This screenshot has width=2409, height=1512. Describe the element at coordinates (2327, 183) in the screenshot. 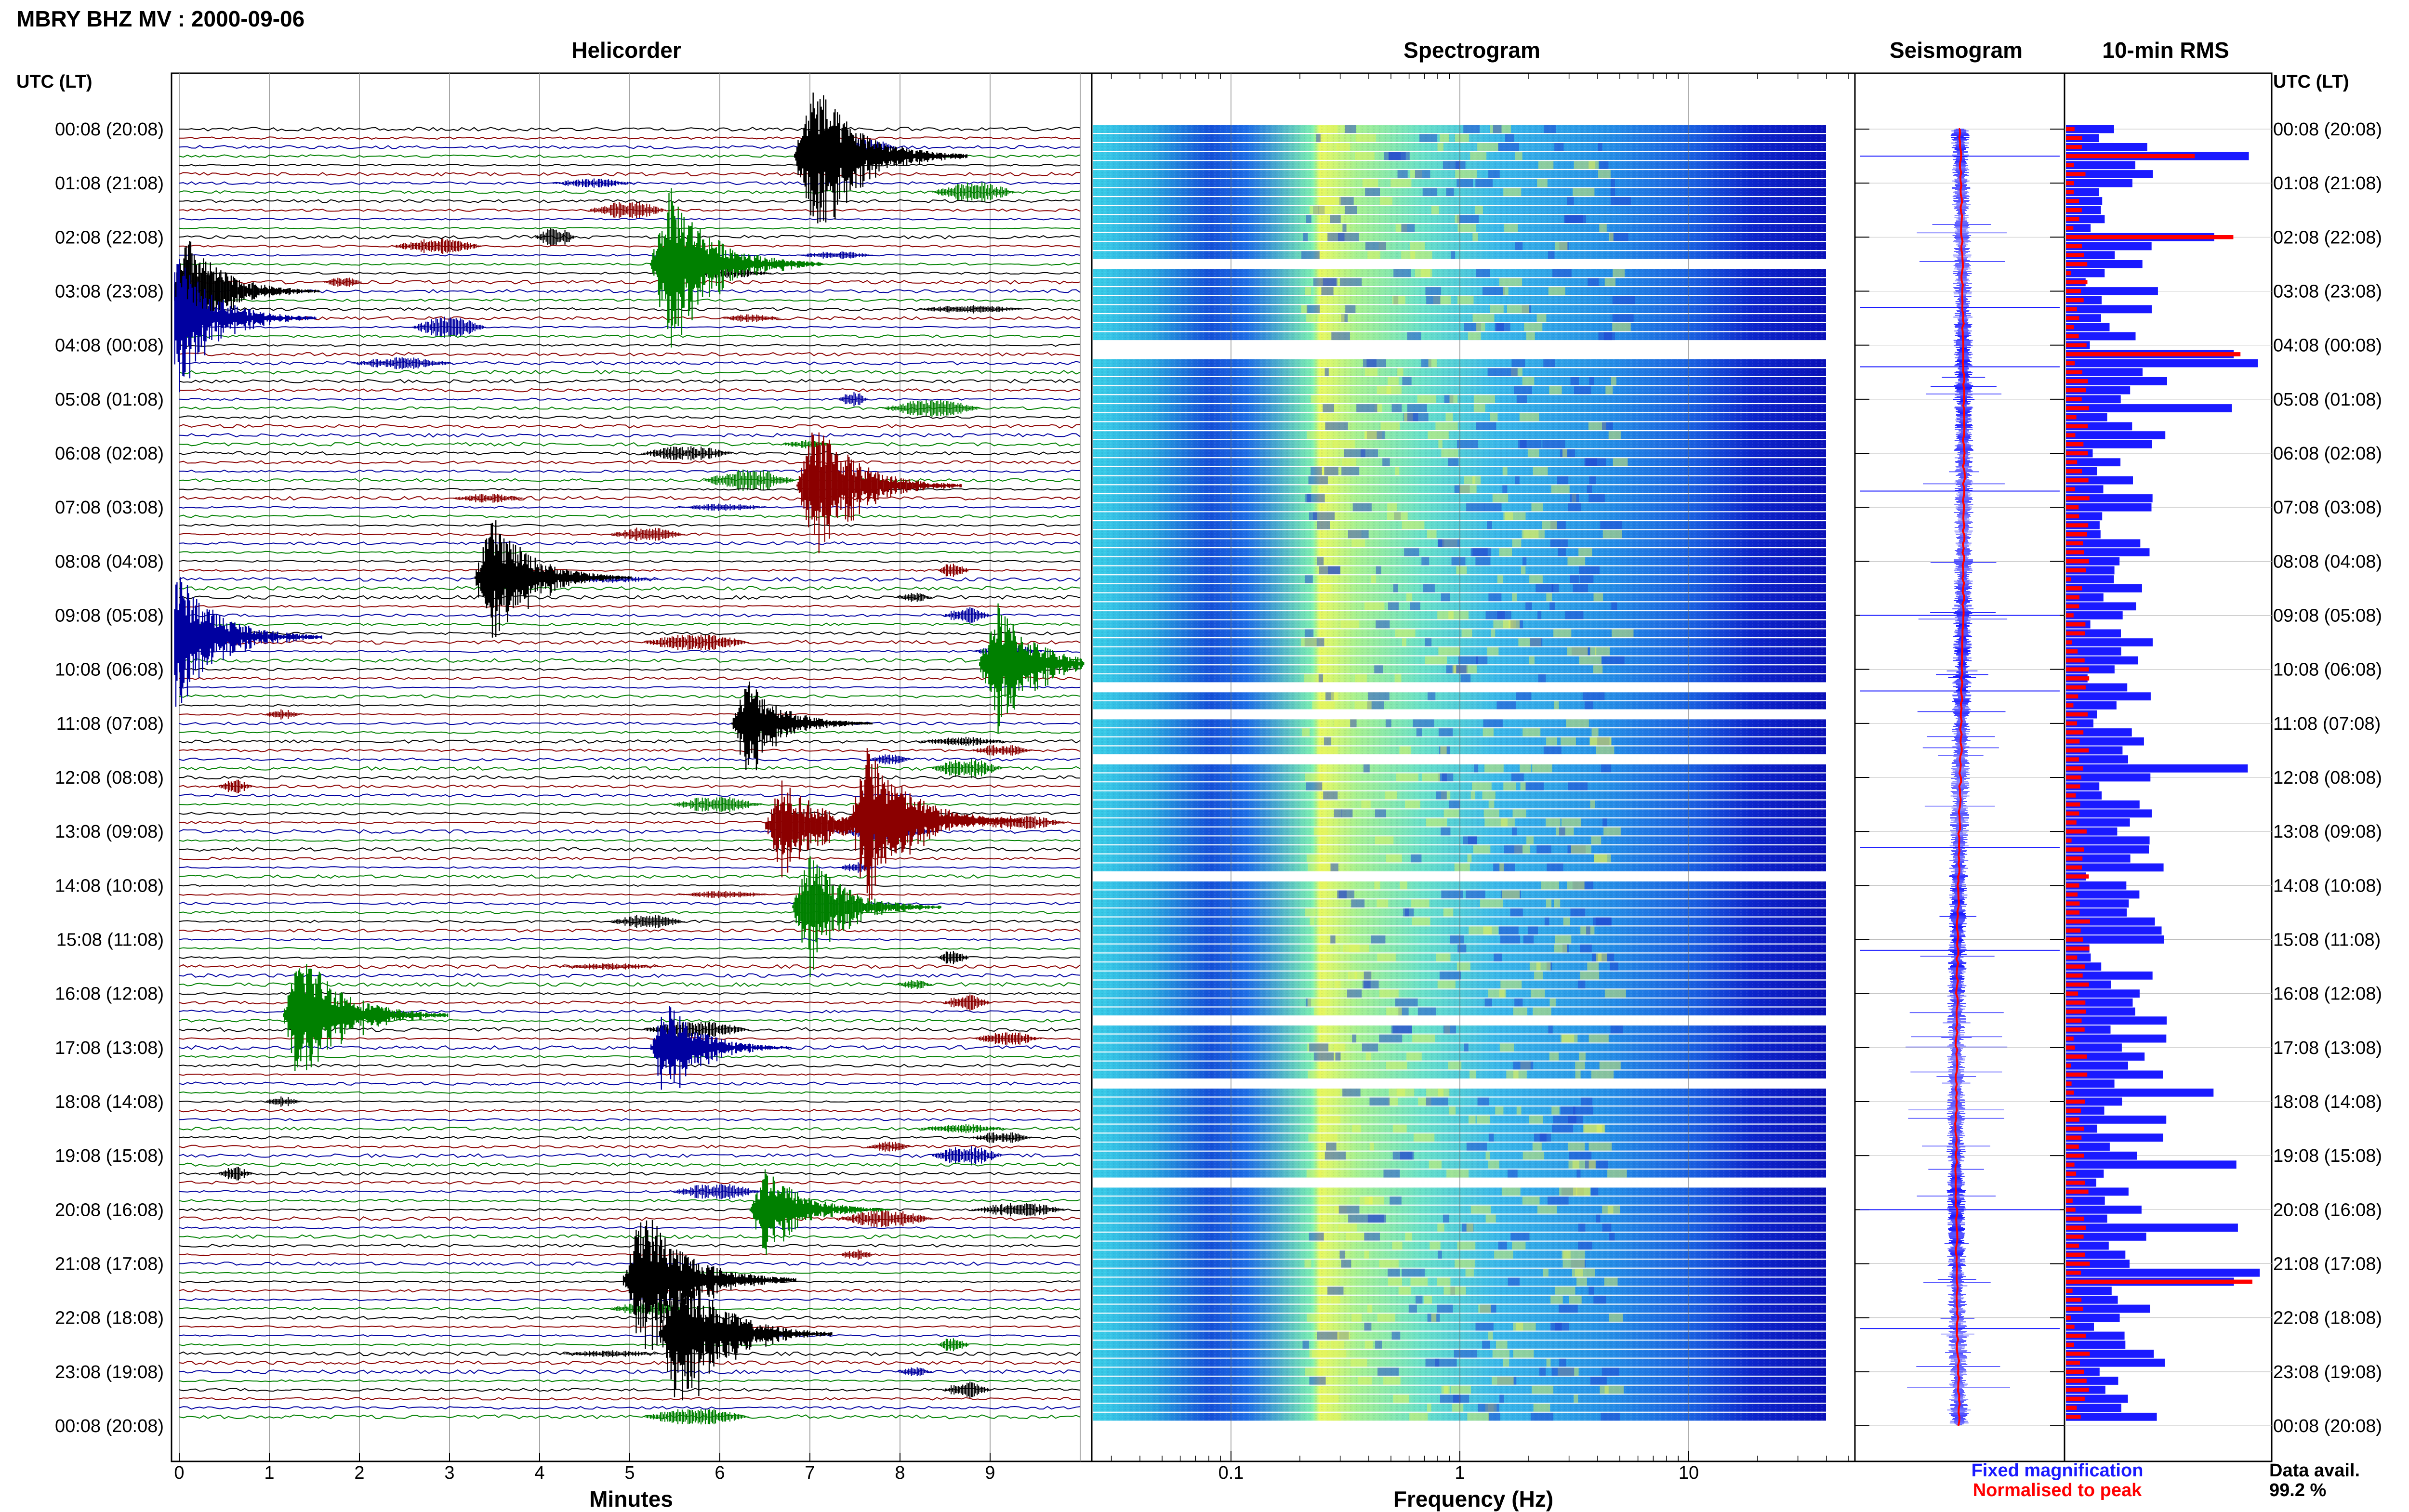

I see `right-time-label: 01:08 (21:08)` at that location.